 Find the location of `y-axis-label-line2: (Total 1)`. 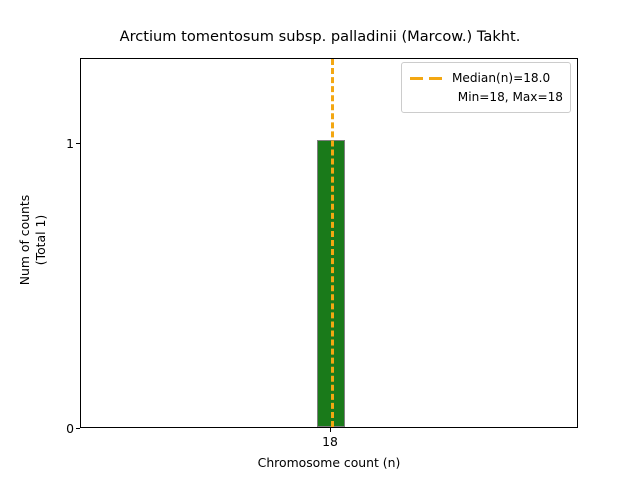

y-axis-label-line2: (Total 1) is located at coordinates (40, 240).